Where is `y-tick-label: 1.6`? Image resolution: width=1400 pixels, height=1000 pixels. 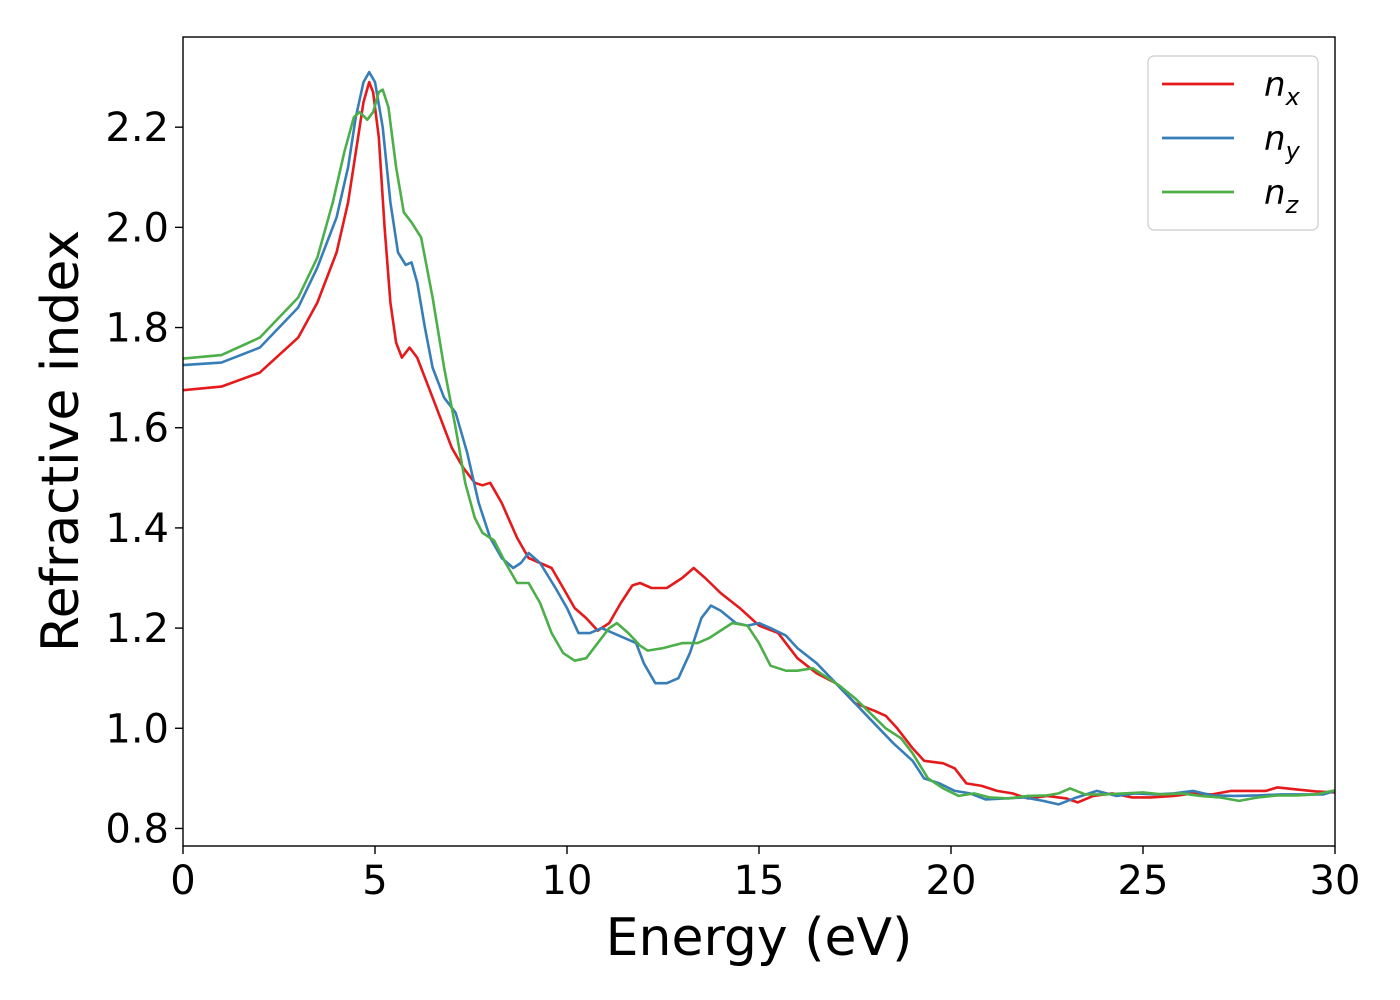 y-tick-label: 1.6 is located at coordinates (137, 429).